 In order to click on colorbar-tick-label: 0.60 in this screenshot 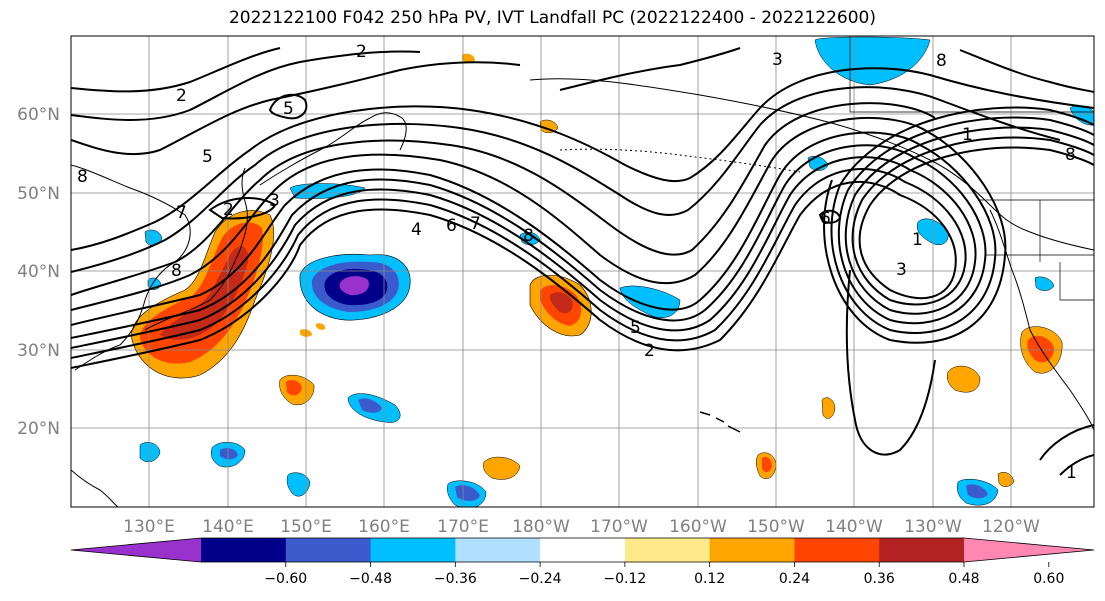, I will do `click(1048, 579)`.